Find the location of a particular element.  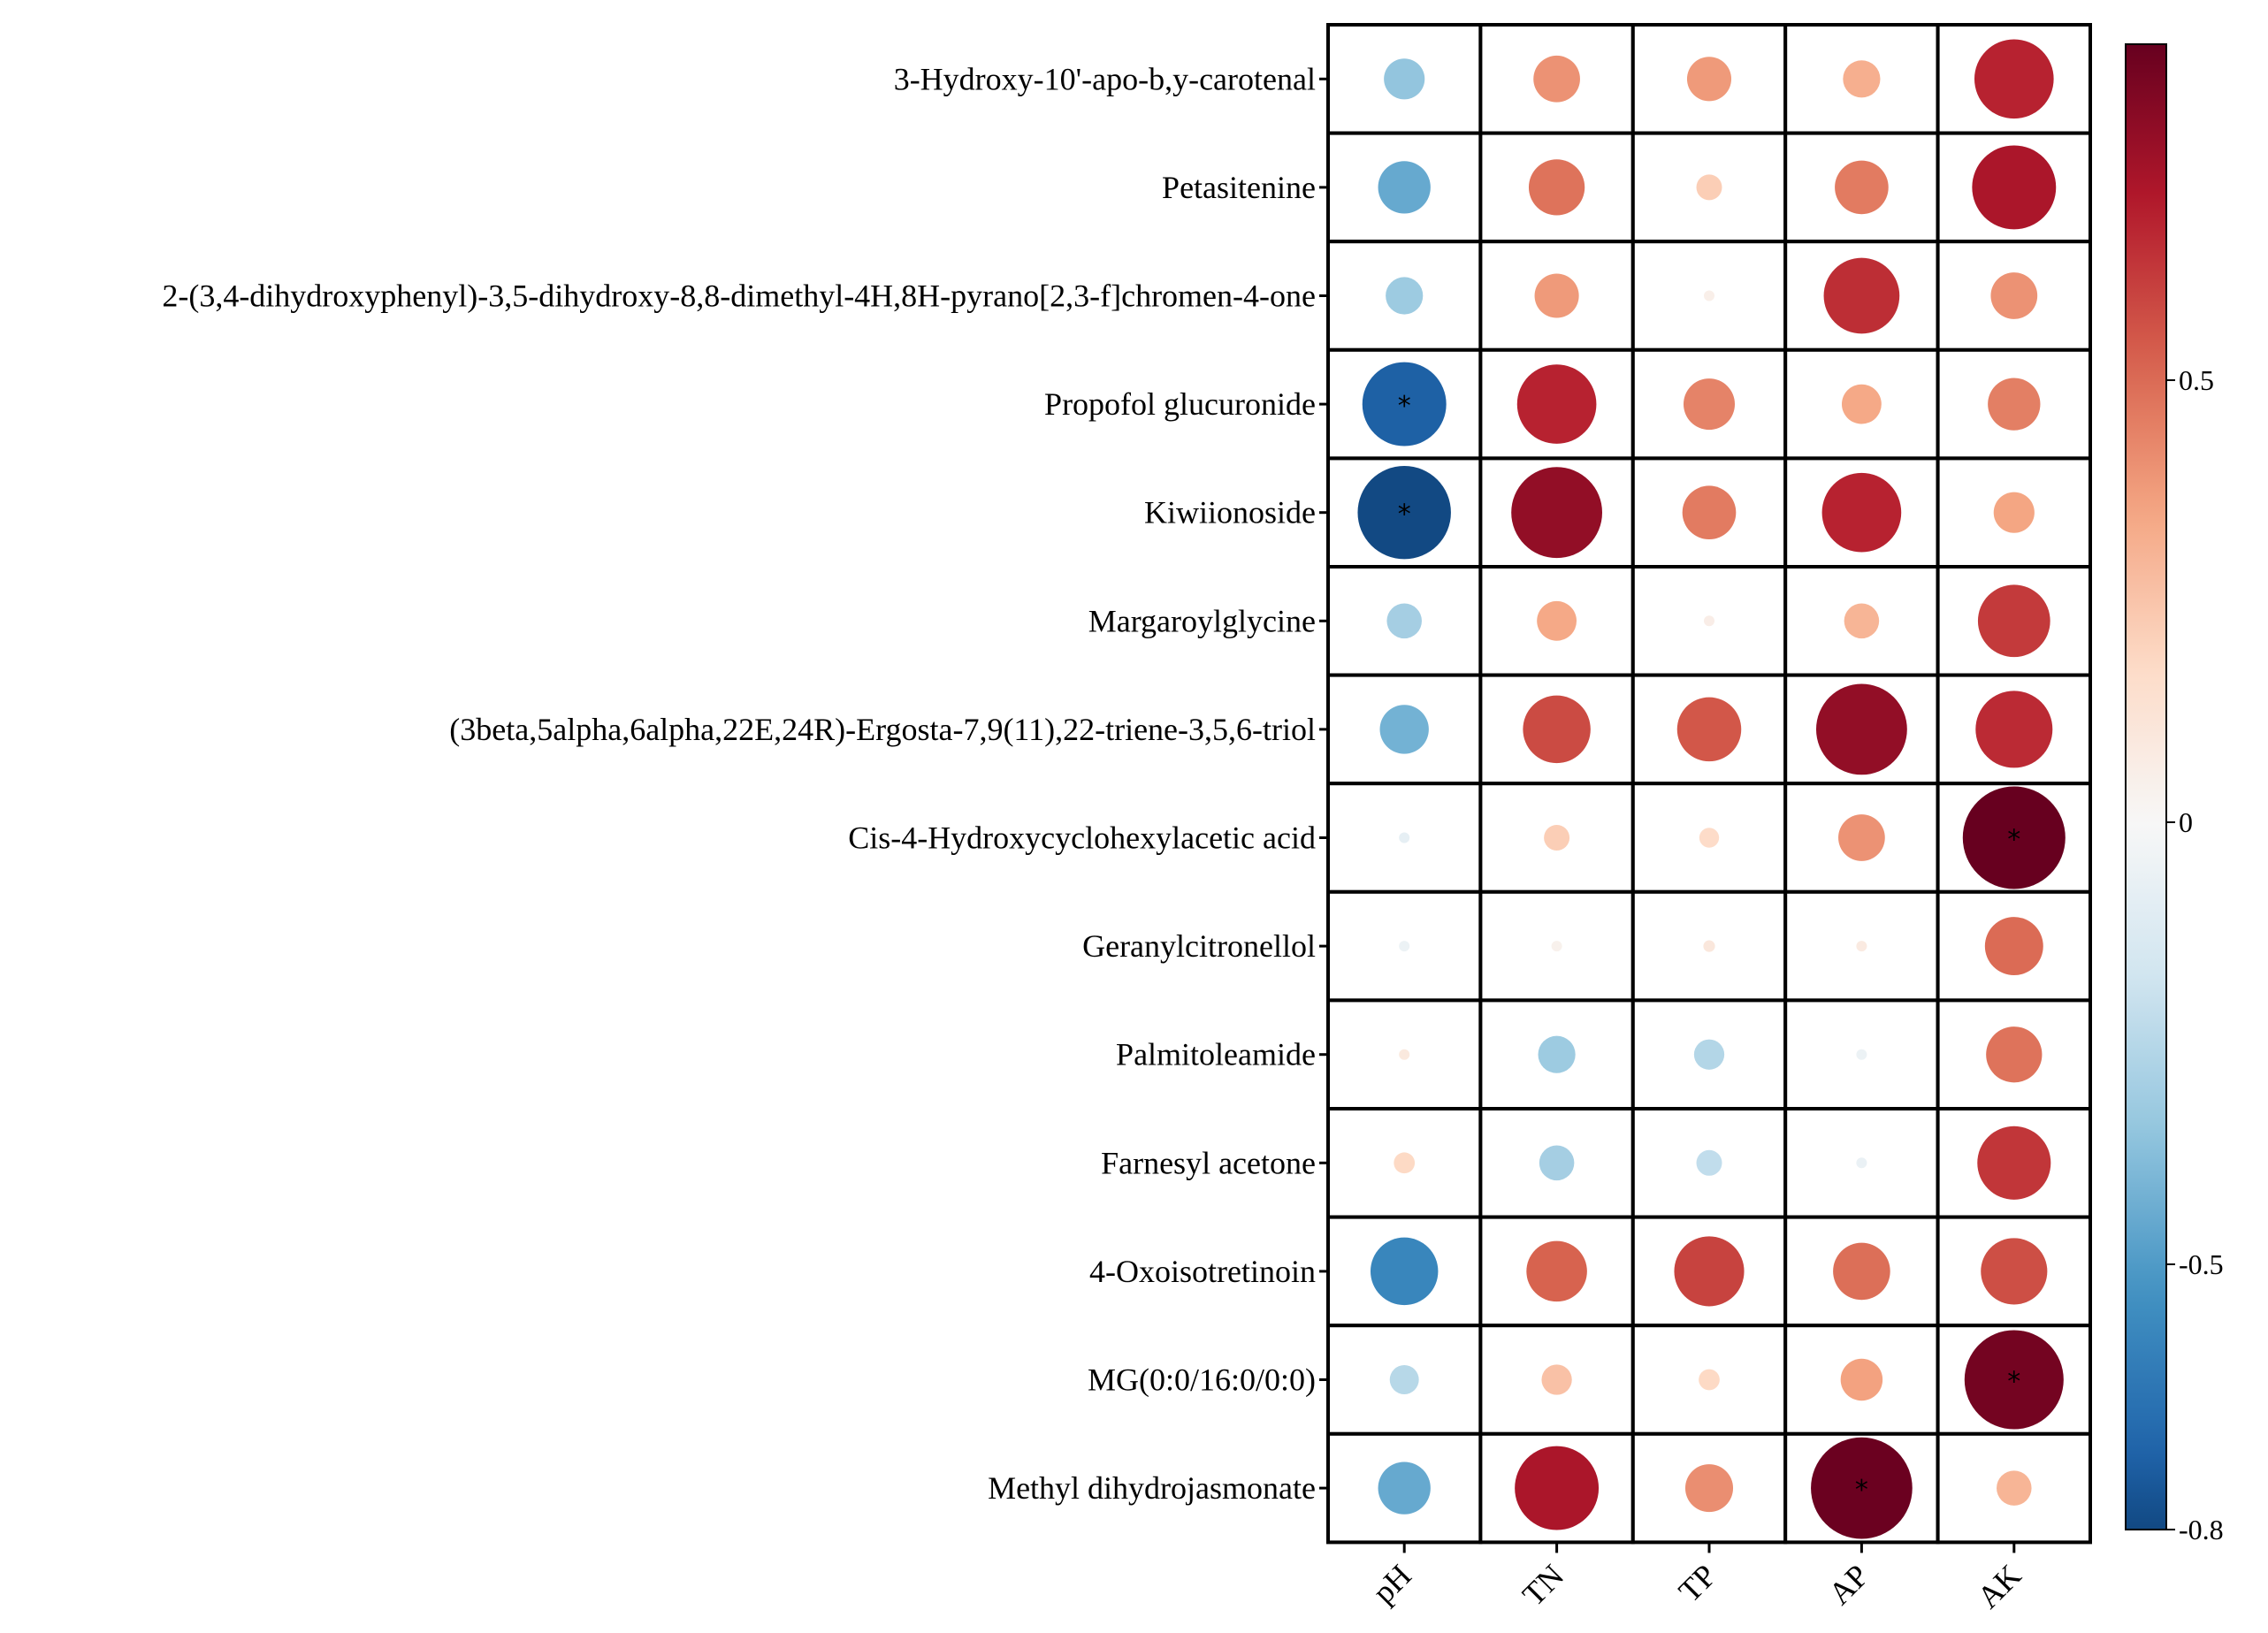

row-label: Methyl dihydrojasmonate is located at coordinates (1152, 1488).